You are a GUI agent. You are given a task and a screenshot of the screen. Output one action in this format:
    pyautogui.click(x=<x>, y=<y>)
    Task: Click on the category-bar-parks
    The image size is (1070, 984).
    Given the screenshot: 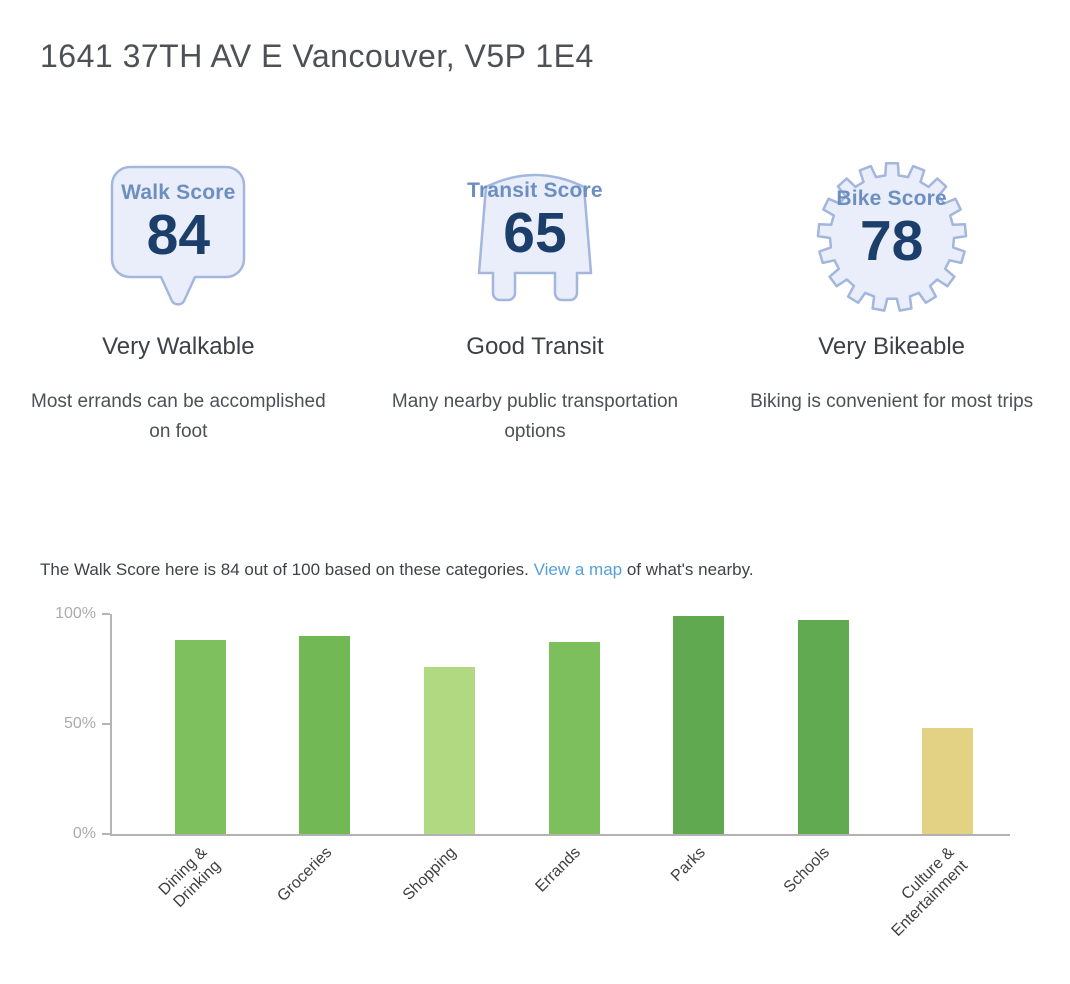 What is the action you would take?
    pyautogui.click(x=699, y=724)
    